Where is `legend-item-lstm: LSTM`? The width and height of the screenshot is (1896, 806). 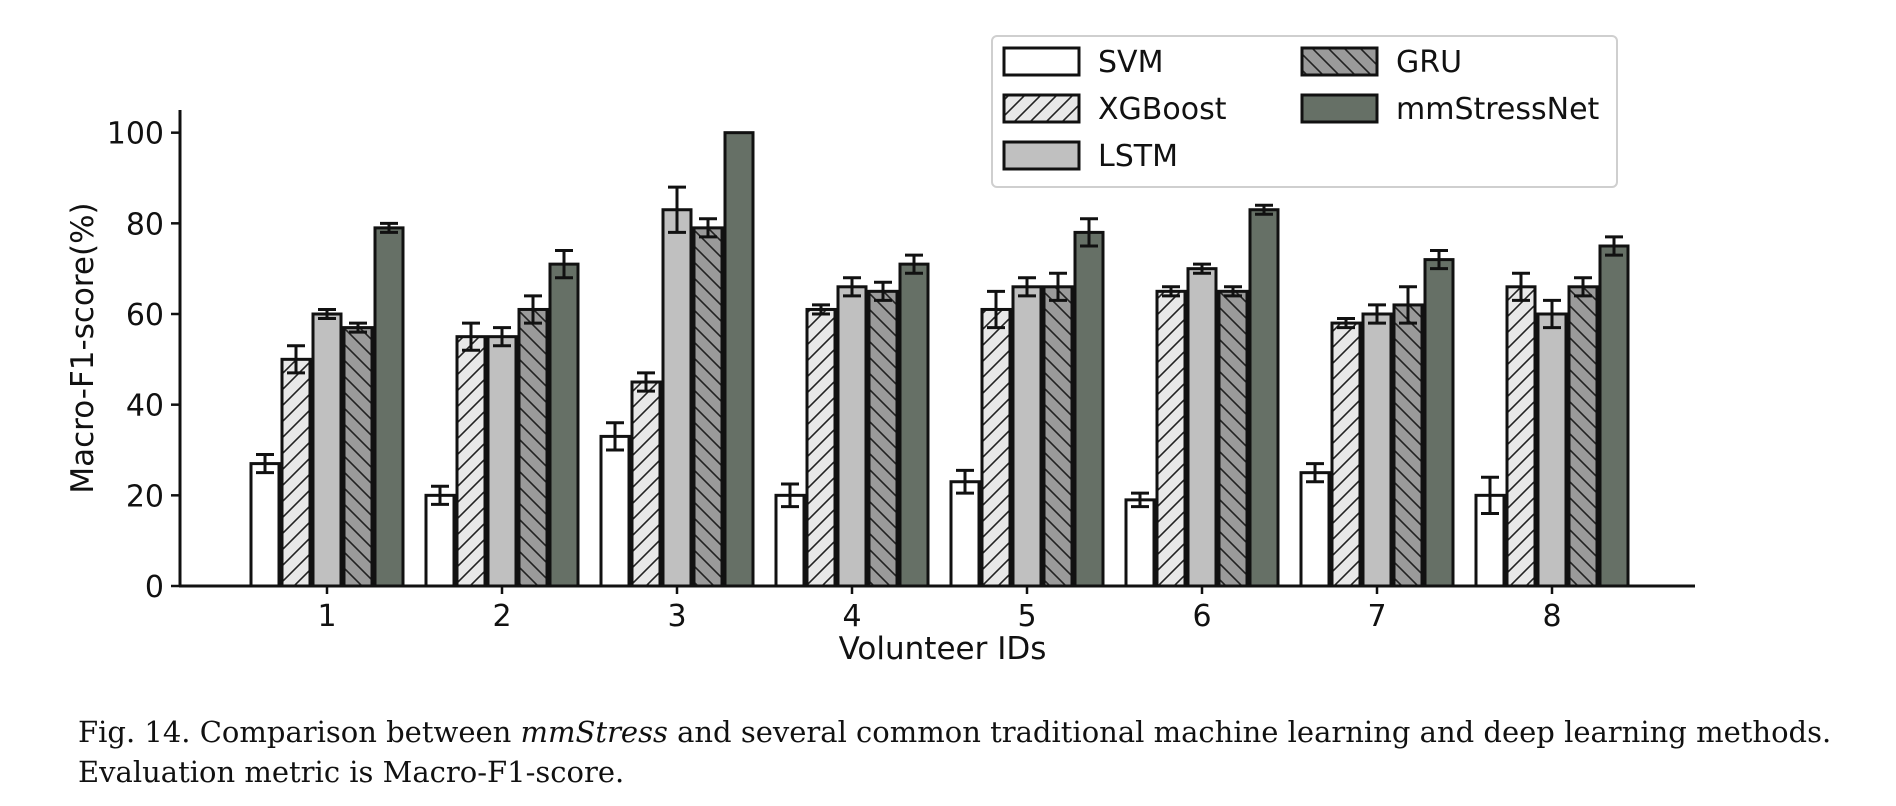 legend-item-lstm: LSTM is located at coordinates (1090, 156).